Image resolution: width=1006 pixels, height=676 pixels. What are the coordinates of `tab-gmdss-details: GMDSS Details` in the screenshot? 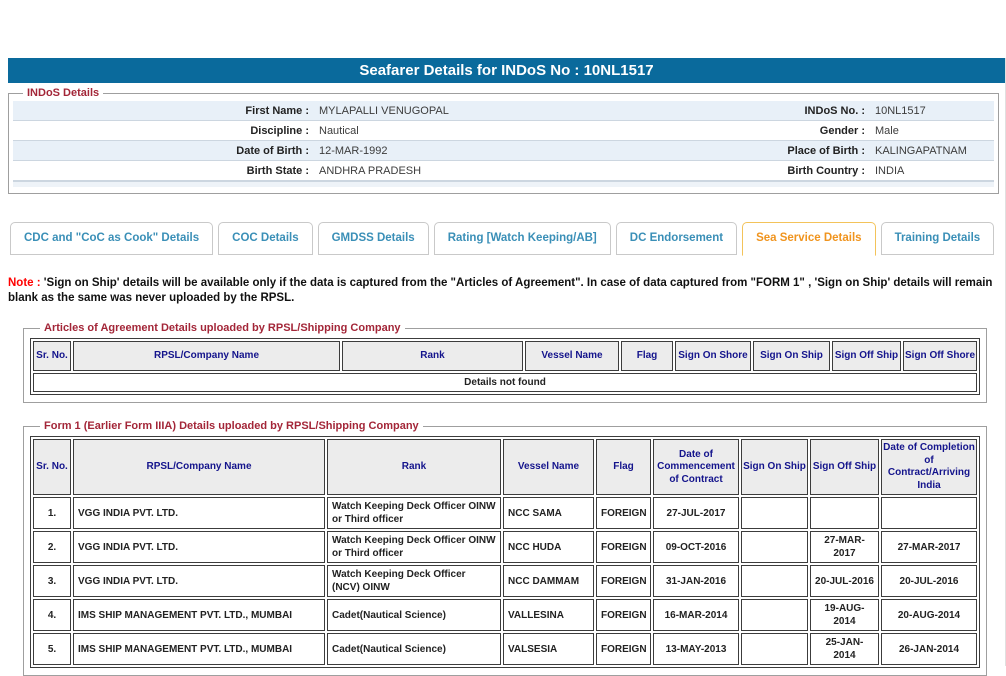 It's located at (373, 238).